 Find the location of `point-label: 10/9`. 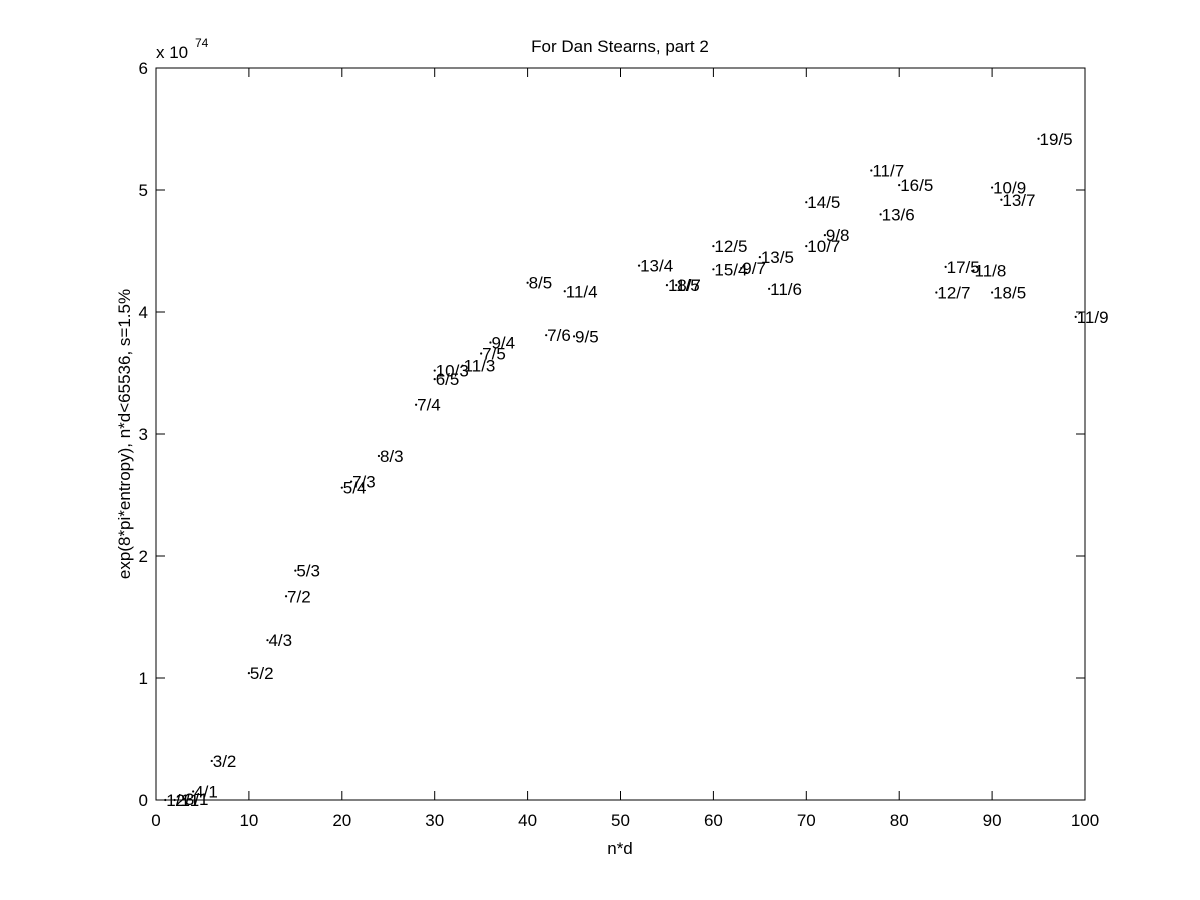

point-label: 10/9 is located at coordinates (1009, 188).